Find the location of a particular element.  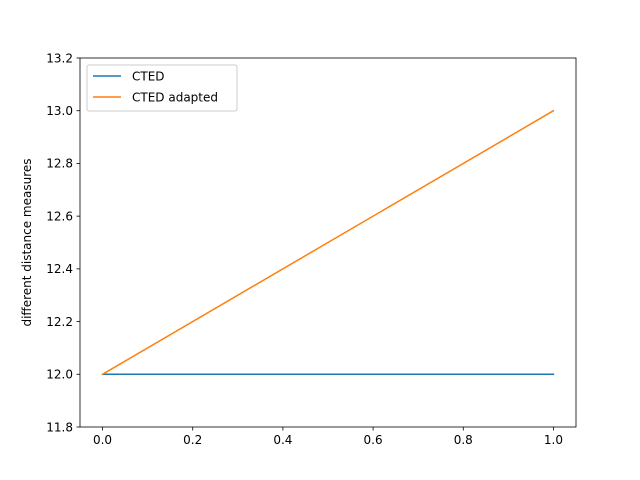

x-tick-label-0-2: 0.2 is located at coordinates (192, 440).